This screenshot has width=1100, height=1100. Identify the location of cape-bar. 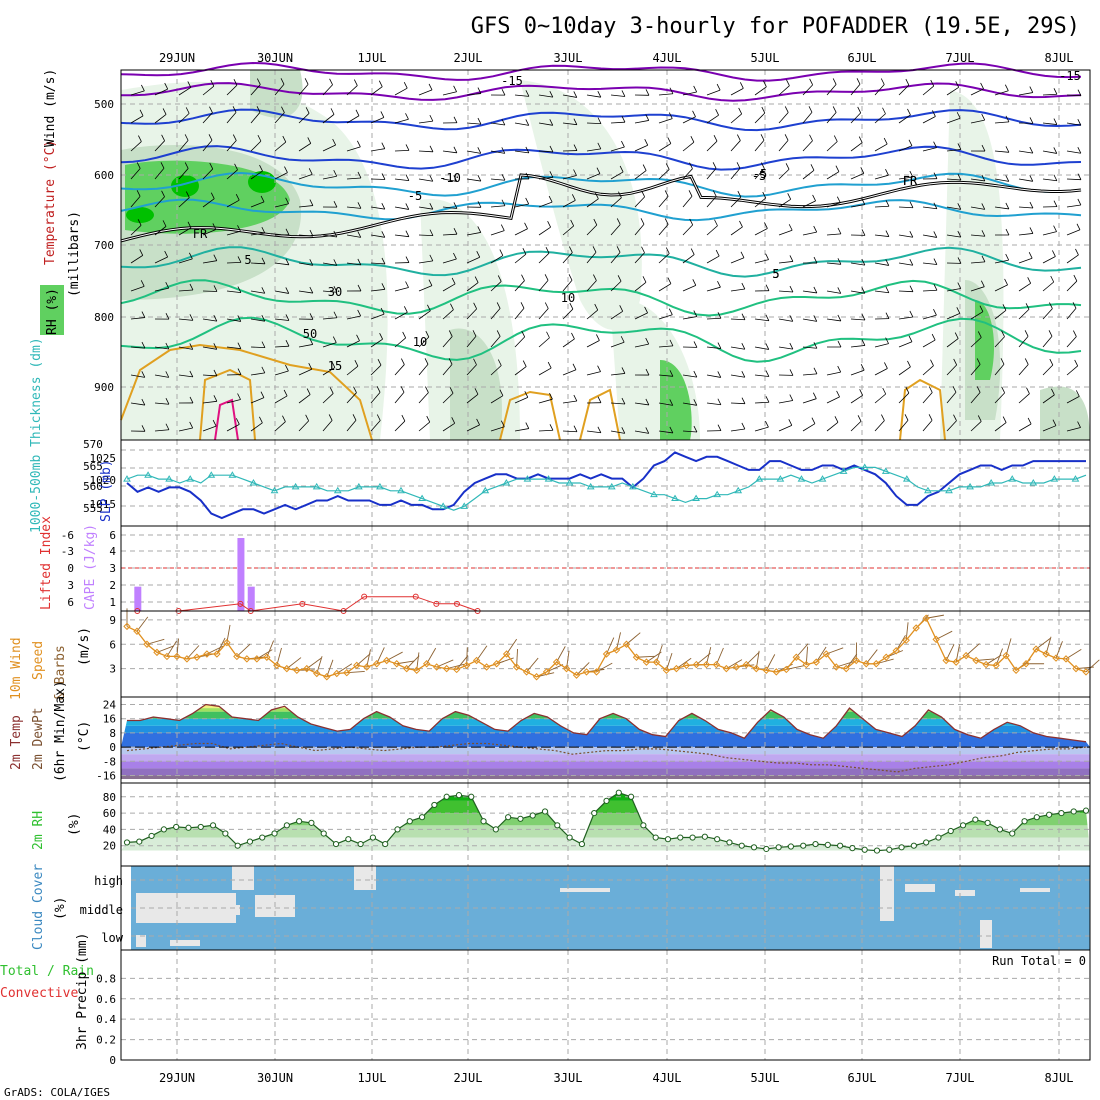
(251, 598).